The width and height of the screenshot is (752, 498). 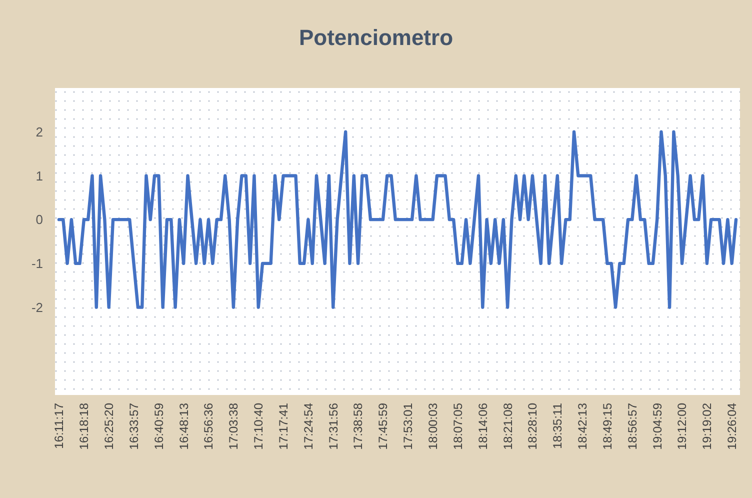 I want to click on y-tick-label: -1, so click(x=37, y=263).